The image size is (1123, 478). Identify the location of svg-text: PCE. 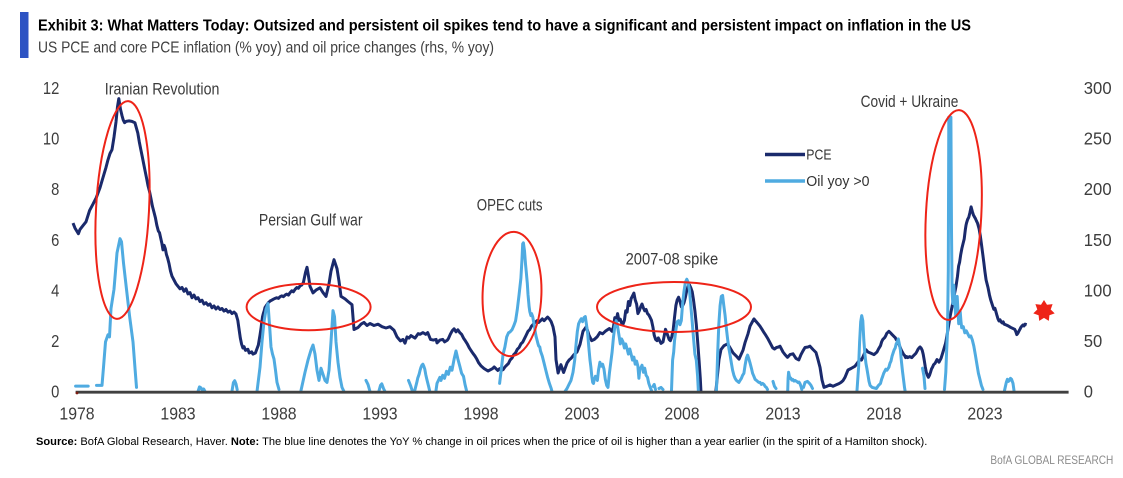
(818, 154).